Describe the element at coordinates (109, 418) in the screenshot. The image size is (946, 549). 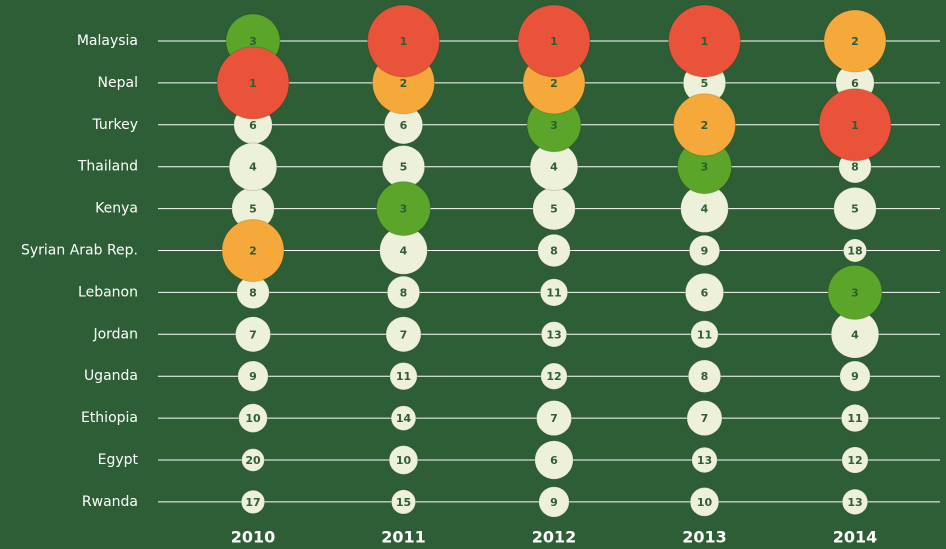
I see `row-label: Ethiopia` at that location.